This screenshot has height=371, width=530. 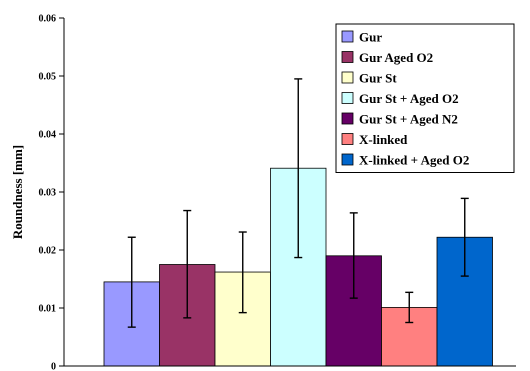 I want to click on y-tick-label: 0.01, so click(x=48, y=309).